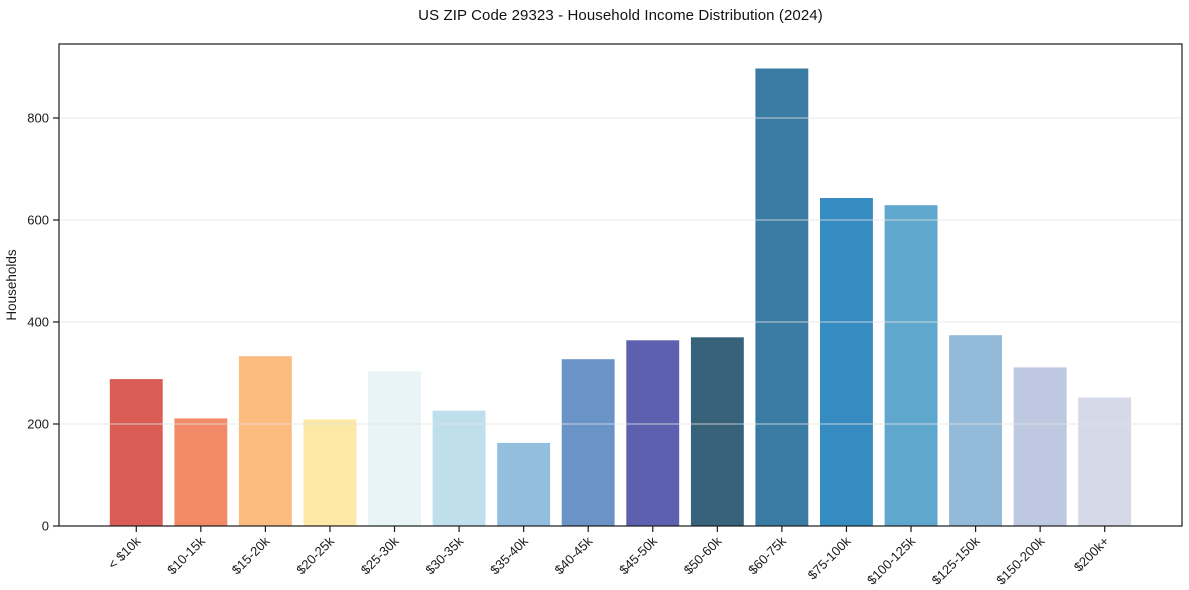 This screenshot has height=590, width=1189. What do you see at coordinates (653, 433) in the screenshot?
I see `bar-$45-50k` at bounding box center [653, 433].